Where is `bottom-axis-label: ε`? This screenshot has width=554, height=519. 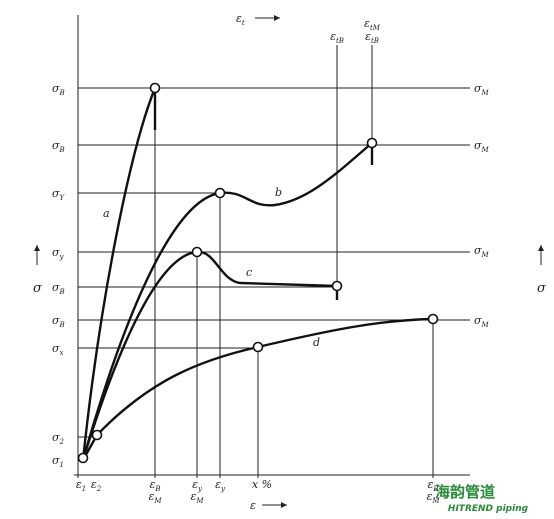 bottom-axis-label: ε is located at coordinates (253, 505).